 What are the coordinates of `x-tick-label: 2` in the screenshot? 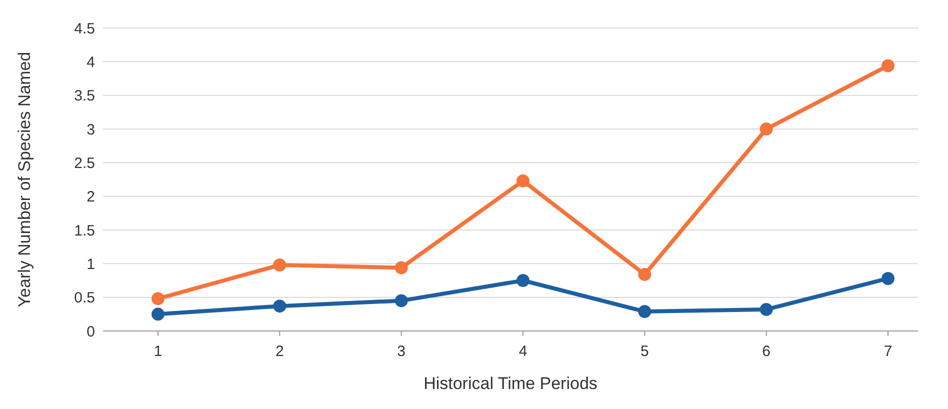 It's located at (279, 351).